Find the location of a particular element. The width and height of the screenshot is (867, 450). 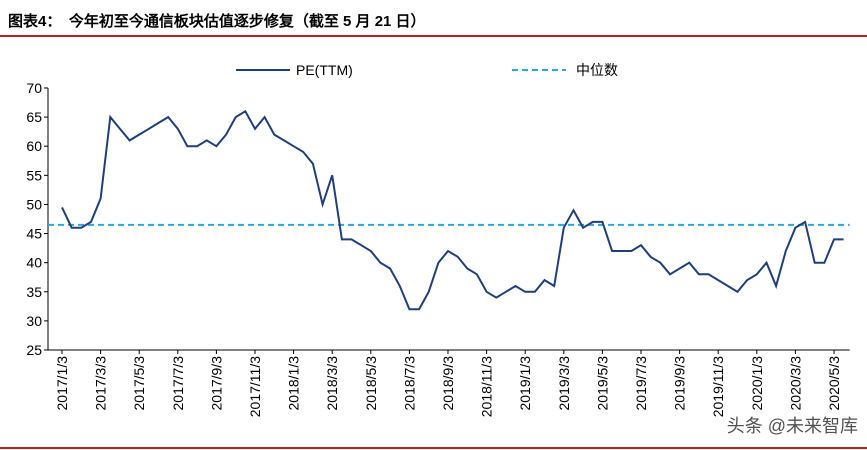

y-tick-label: 55 is located at coordinates (34, 175).